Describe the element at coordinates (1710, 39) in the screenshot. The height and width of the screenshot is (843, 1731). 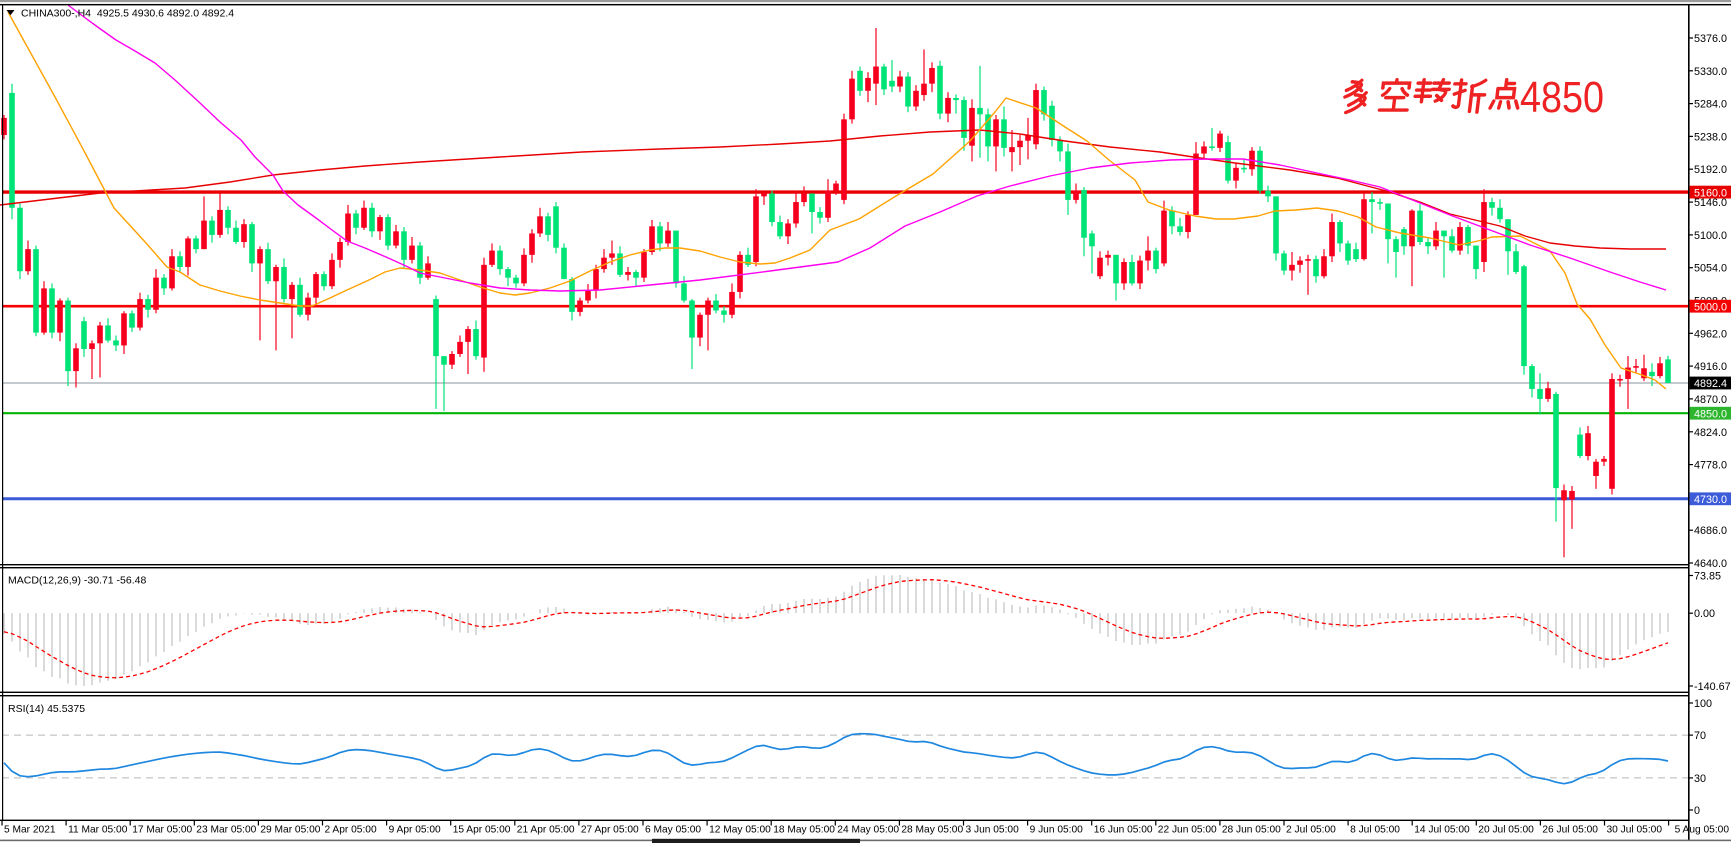
I see `svg-text: 5376.0` at that location.